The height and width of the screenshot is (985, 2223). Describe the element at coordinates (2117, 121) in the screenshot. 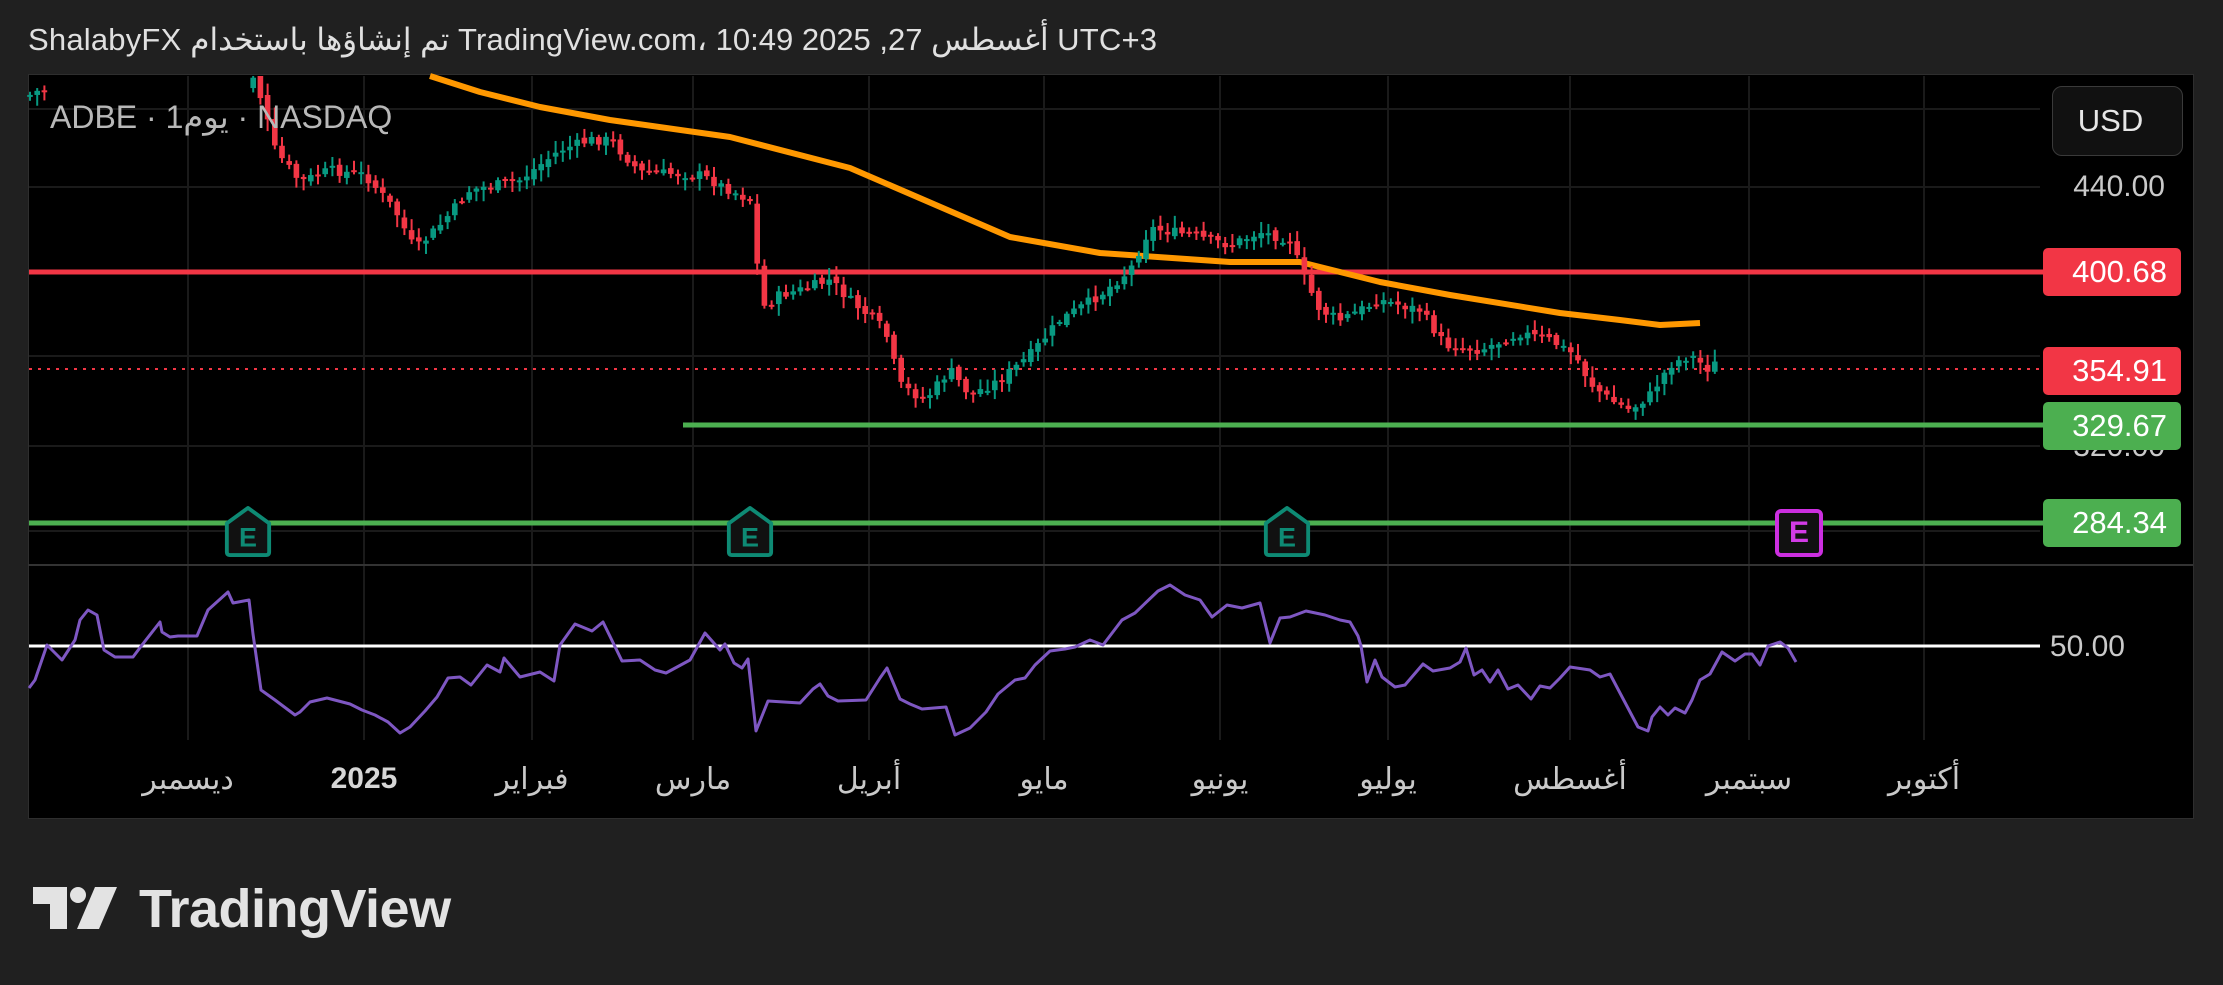

I see `currency-button: USD` at that location.